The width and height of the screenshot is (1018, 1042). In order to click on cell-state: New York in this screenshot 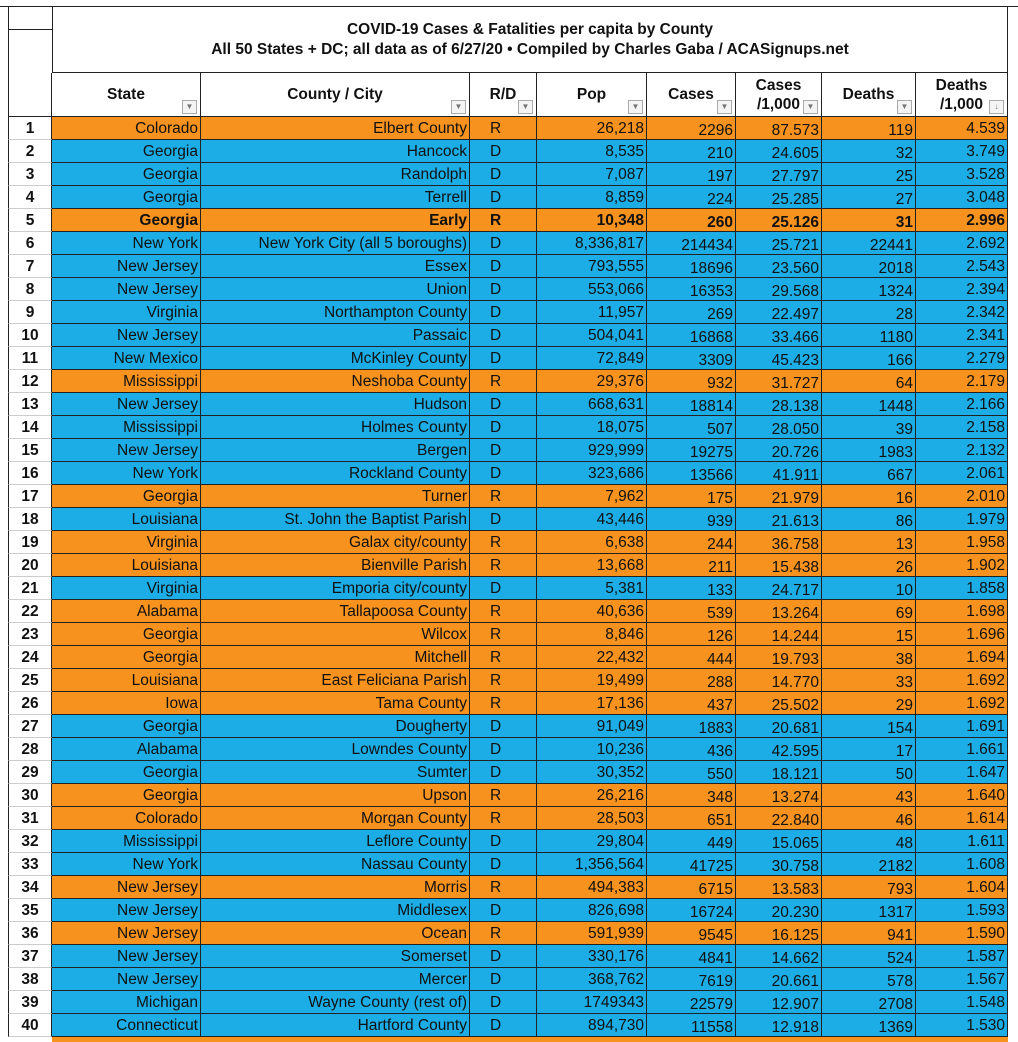, I will do `click(126, 864)`.